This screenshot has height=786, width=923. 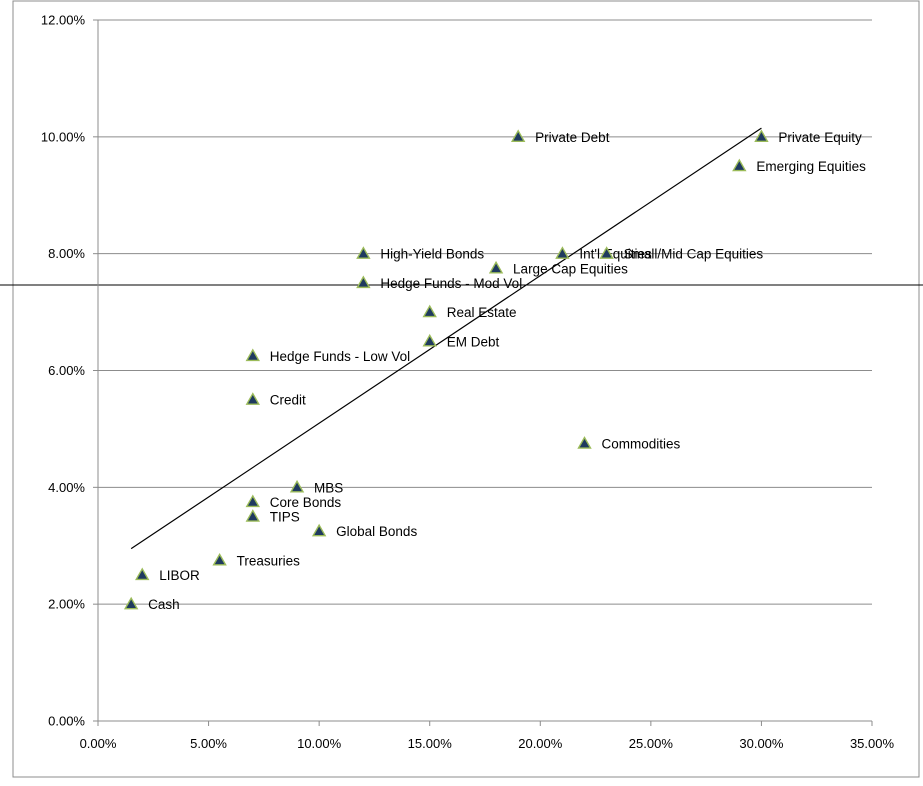 I want to click on data-point-label: Cash, so click(x=164, y=604).